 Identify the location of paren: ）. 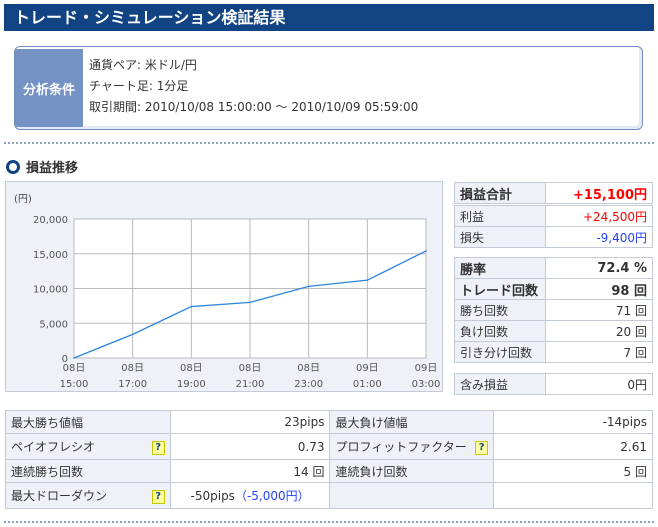
(303, 496).